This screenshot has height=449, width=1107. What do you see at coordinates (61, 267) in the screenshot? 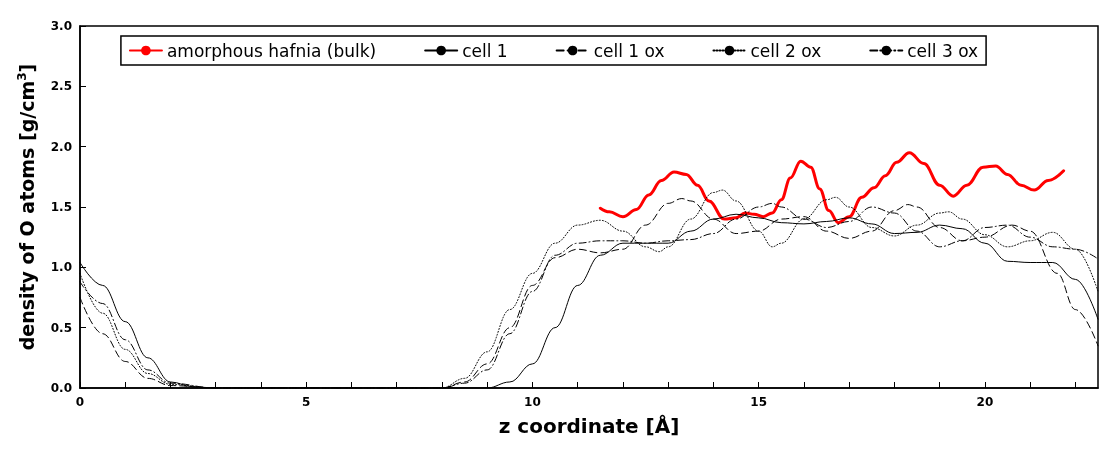
I see `y-tick-label: 1.0` at bounding box center [61, 267].